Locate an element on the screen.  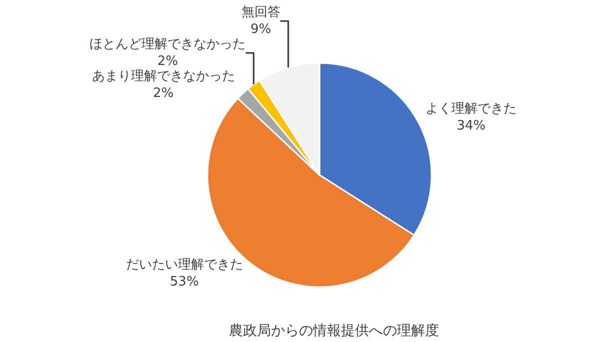
data-label: 53% is located at coordinates (184, 282).